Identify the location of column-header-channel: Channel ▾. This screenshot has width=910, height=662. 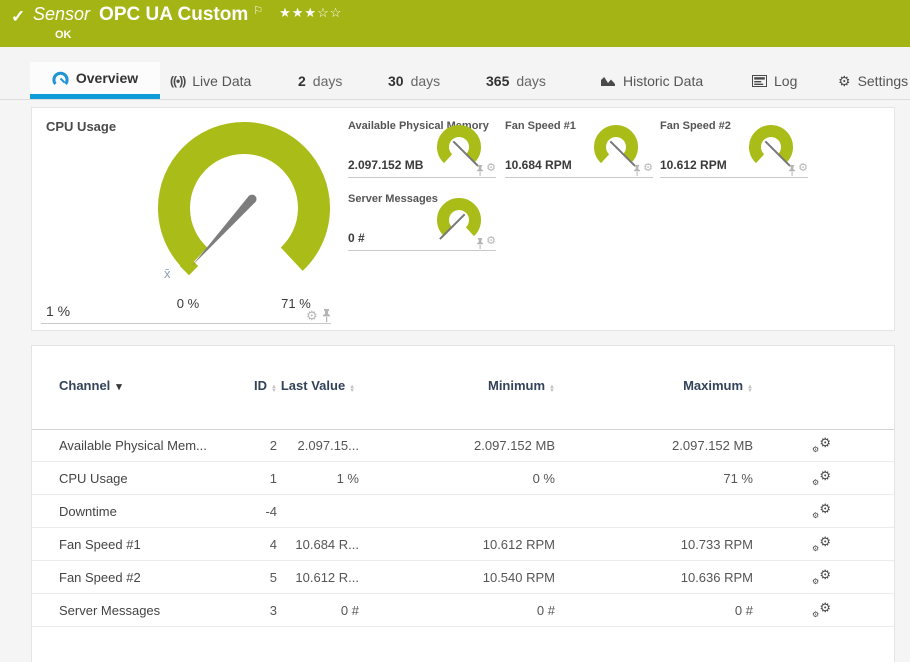
(90, 385).